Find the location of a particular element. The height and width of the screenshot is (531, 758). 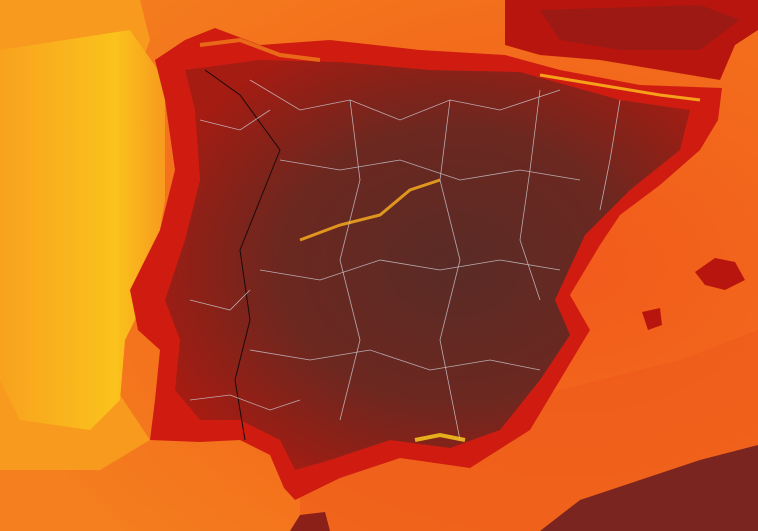

mallorca is located at coordinates (720, 274).